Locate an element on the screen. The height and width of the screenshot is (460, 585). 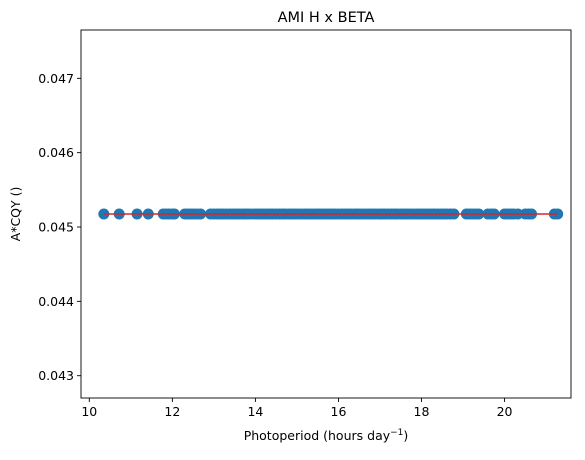
chart-title: AMI H x BETA is located at coordinates (326, 18).